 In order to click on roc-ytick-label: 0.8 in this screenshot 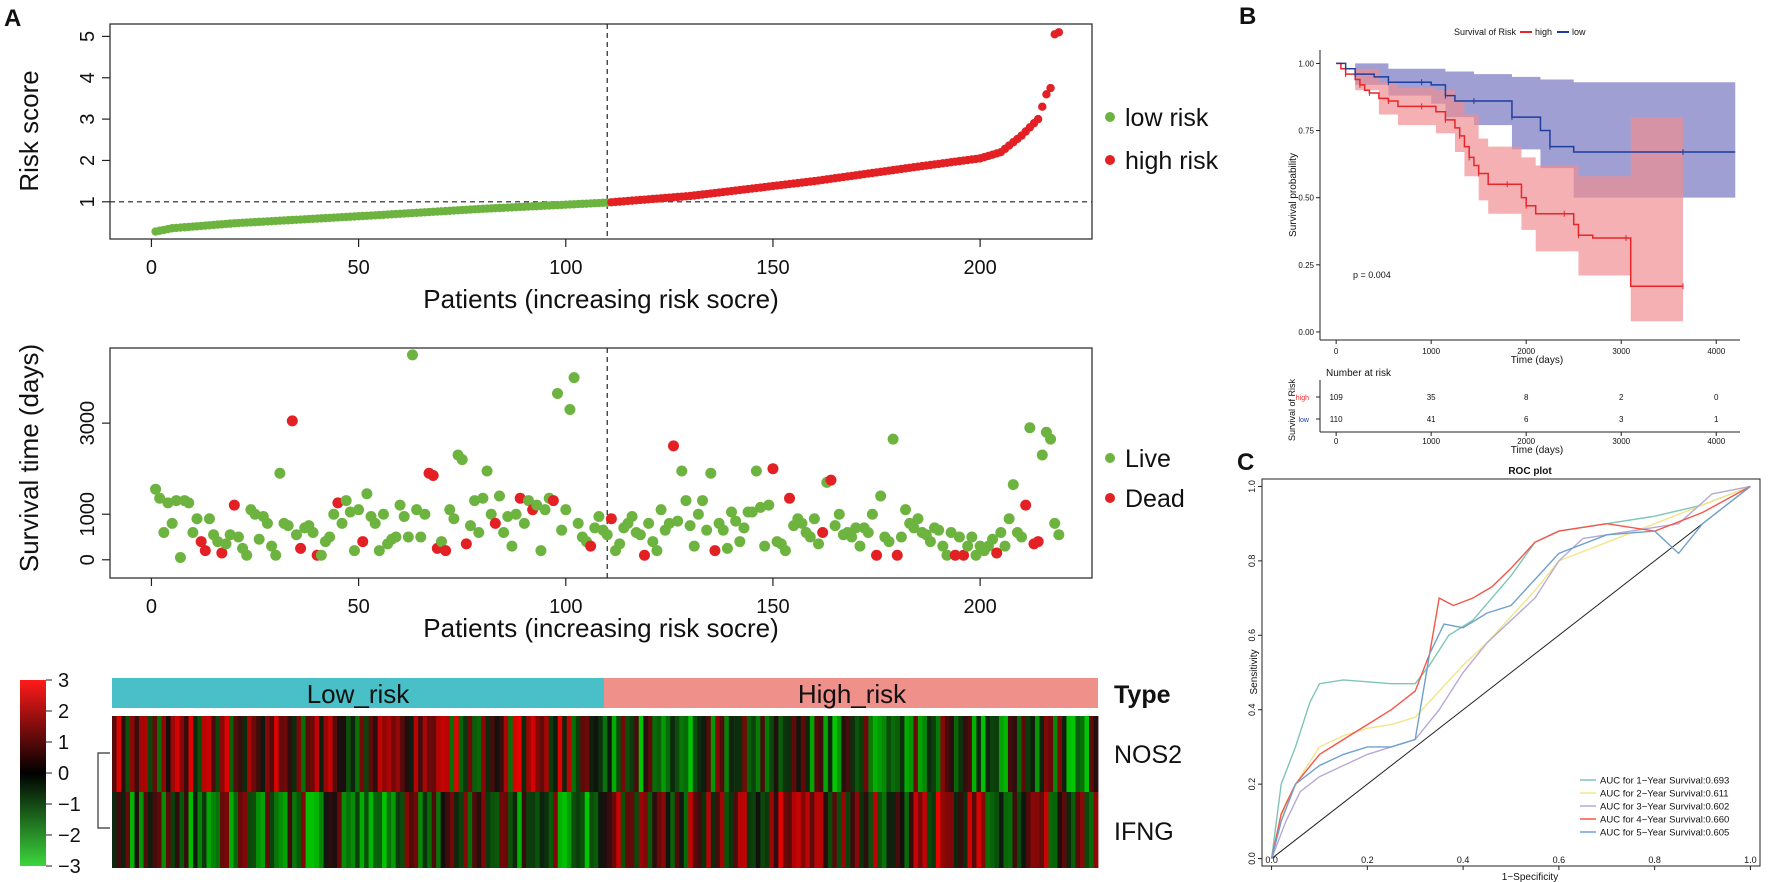, I will do `click(1252, 561)`.